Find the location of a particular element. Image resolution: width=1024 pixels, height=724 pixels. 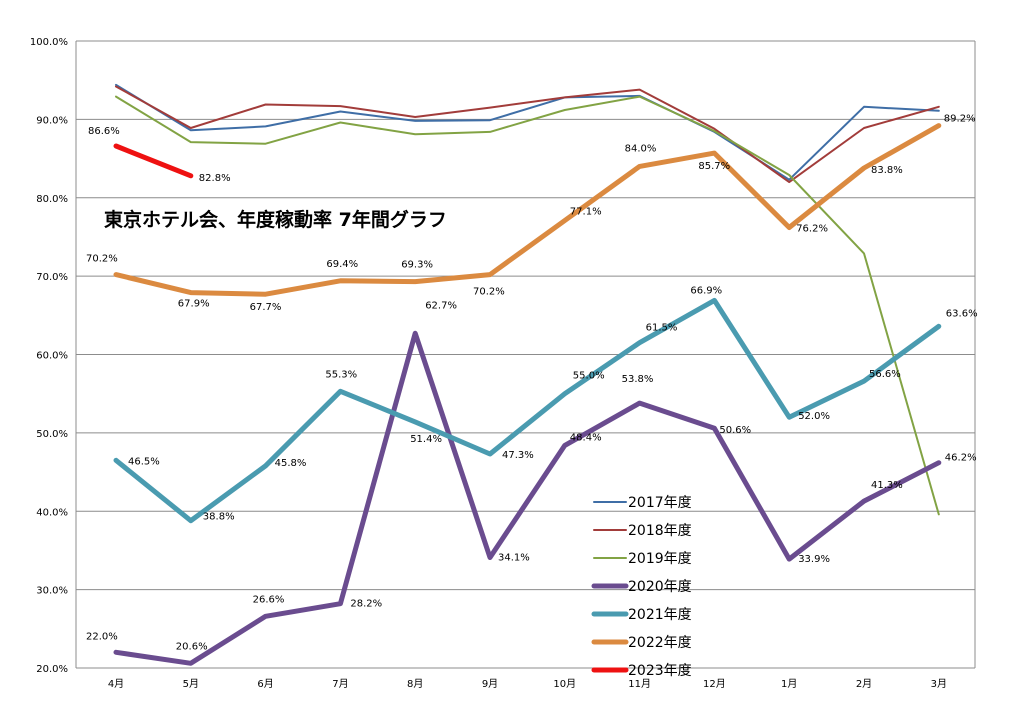

data-label: 48.4% is located at coordinates (586, 437).